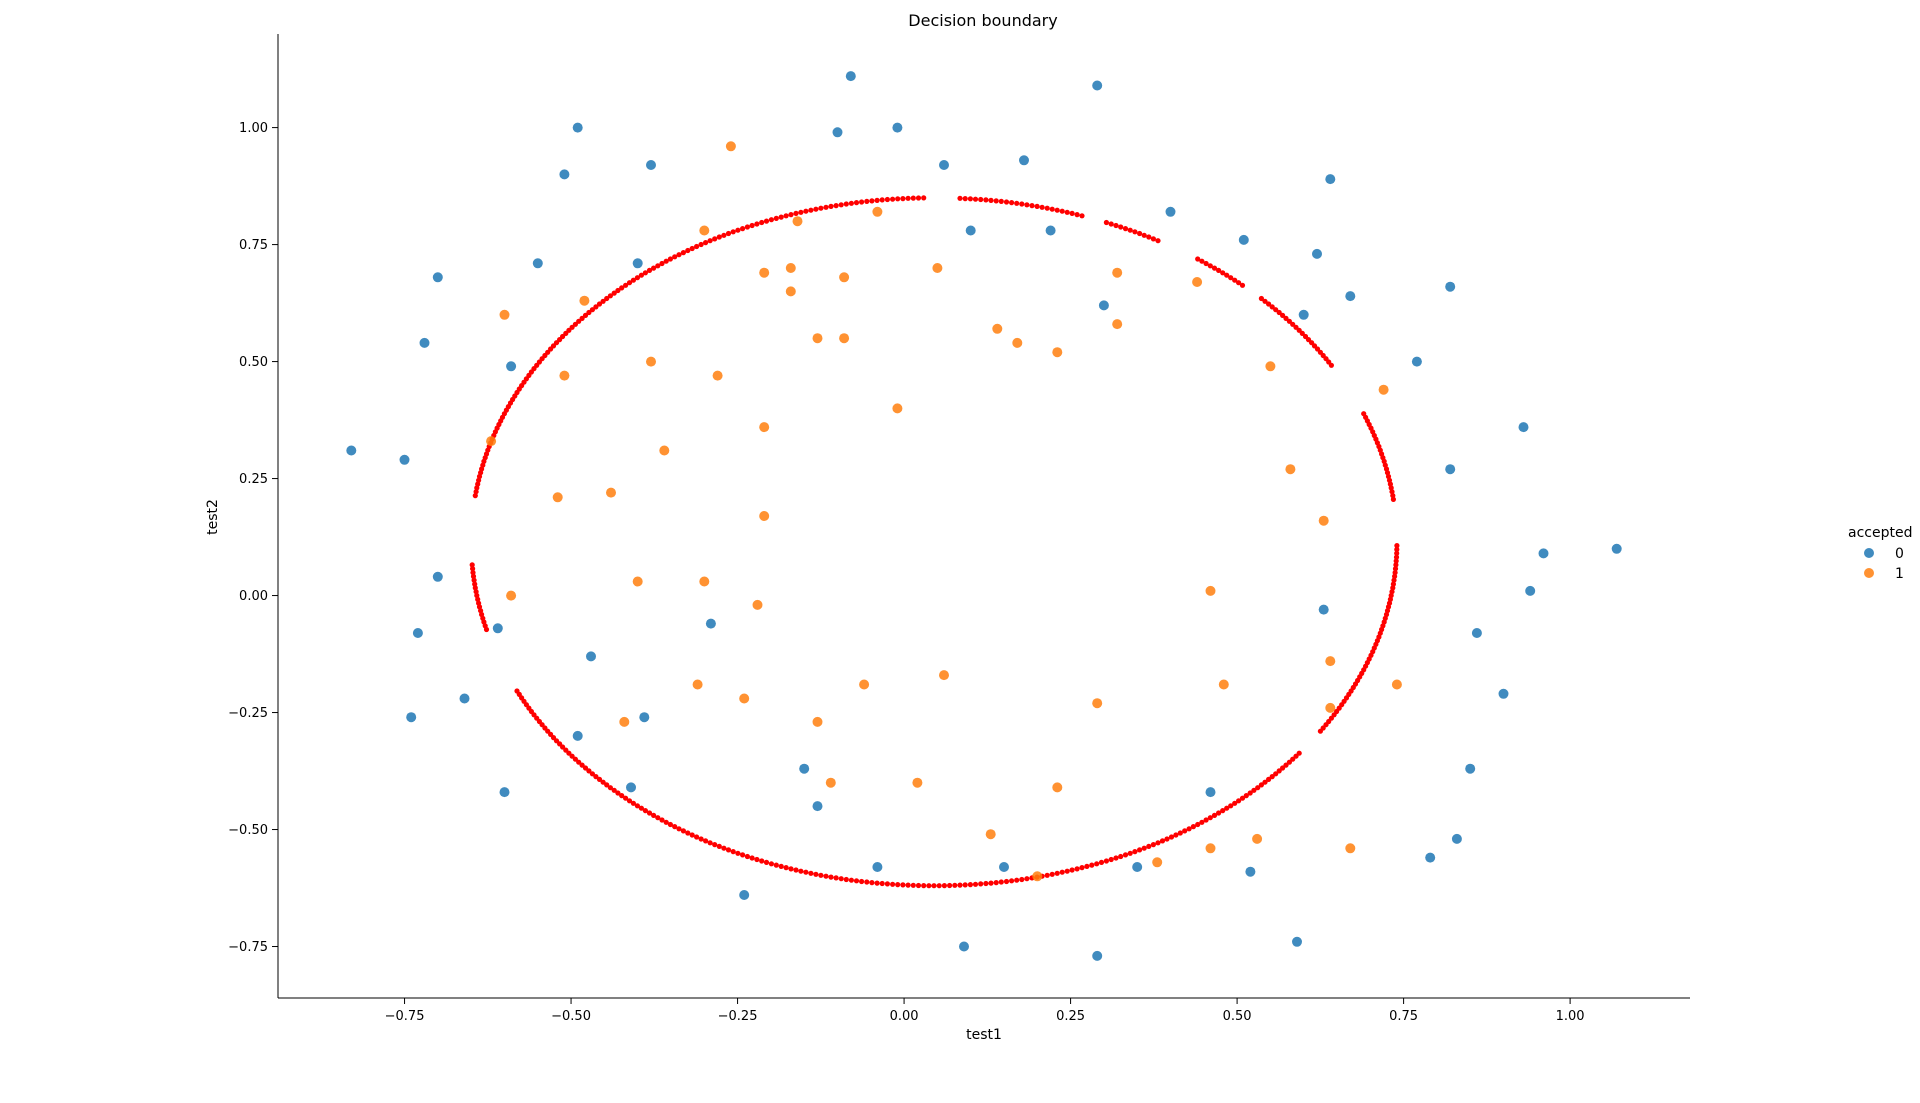 This screenshot has height=1103, width=1920. What do you see at coordinates (1570, 1016) in the screenshot?
I see `x-tick-label: 1.00` at bounding box center [1570, 1016].